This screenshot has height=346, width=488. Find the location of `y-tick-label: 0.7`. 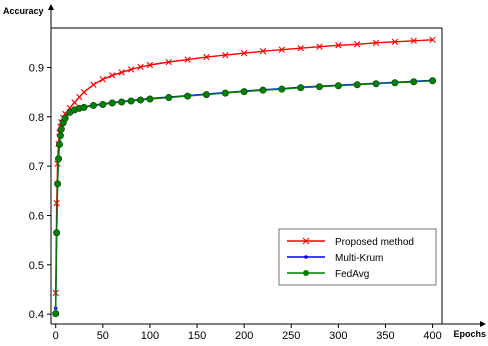

y-tick-label: 0.7 is located at coordinates (36, 167).